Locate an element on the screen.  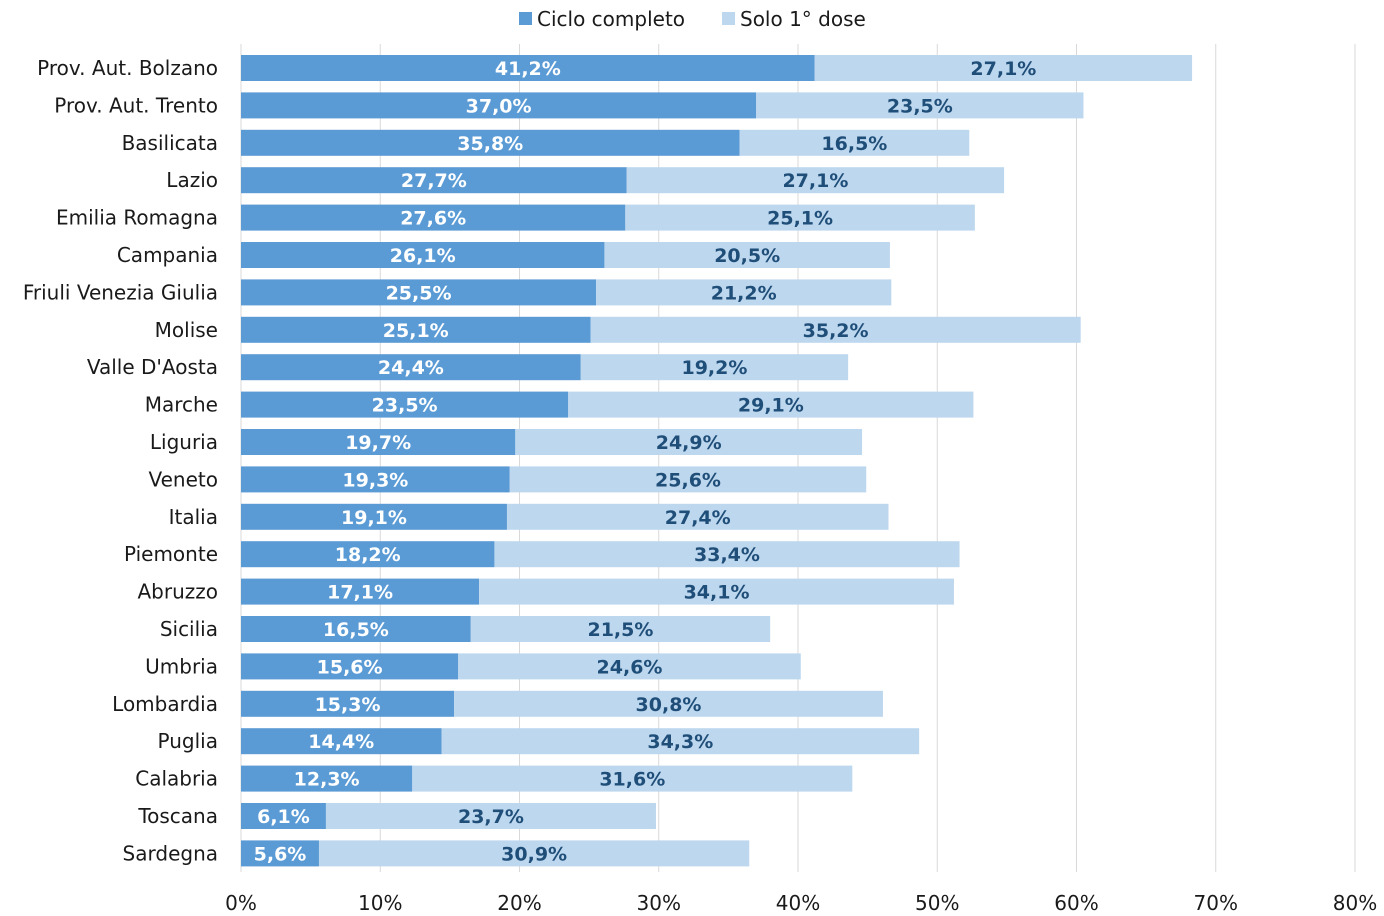
data-label-solo-1-dose: 30,8% is located at coordinates (669, 705).